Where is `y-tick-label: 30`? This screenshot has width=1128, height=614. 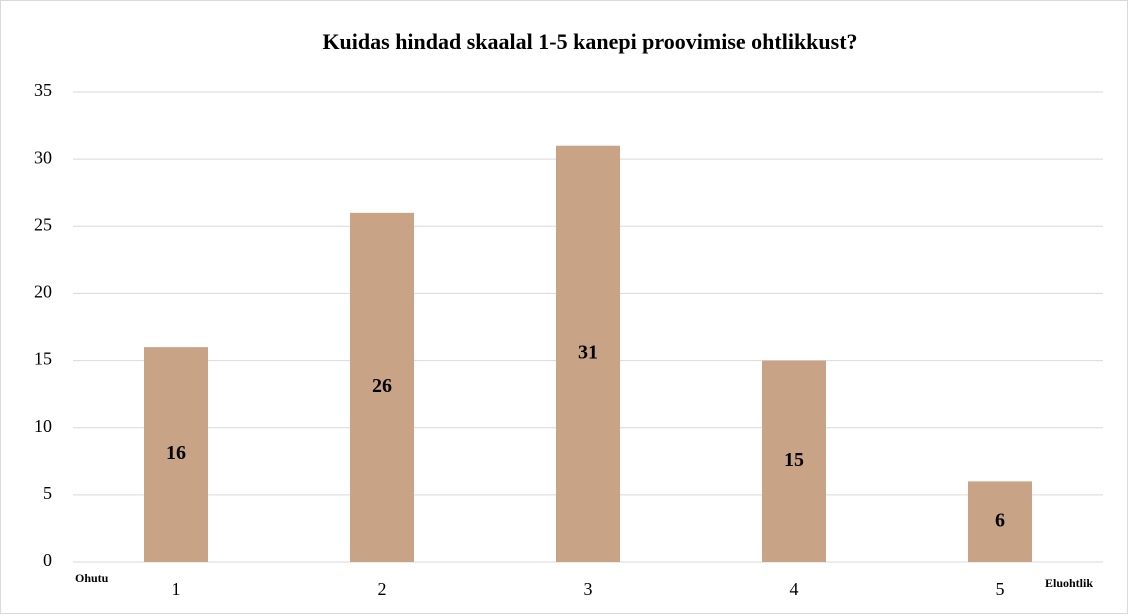
y-tick-label: 30 is located at coordinates (43, 157).